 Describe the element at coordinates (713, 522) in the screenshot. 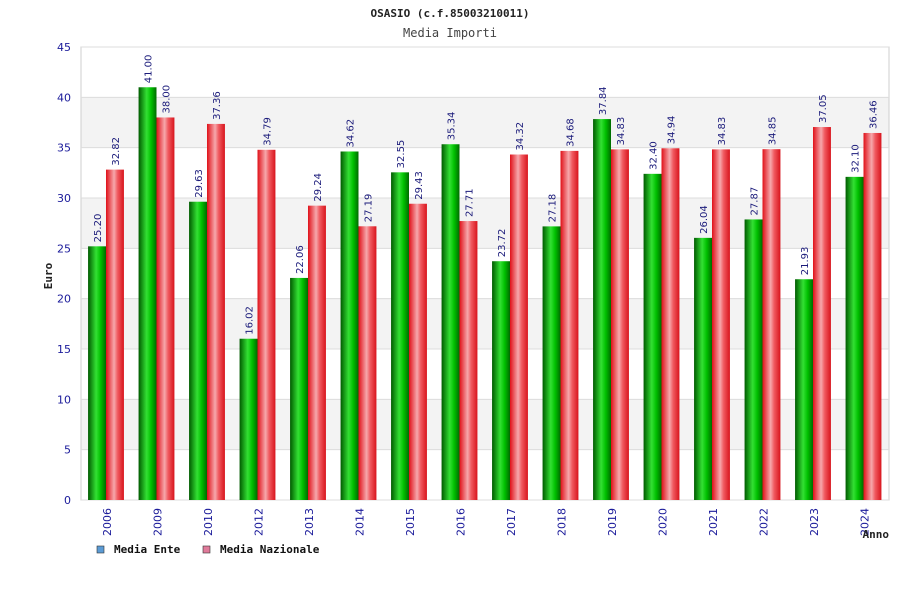

I see `x-tick-label: 2021` at that location.